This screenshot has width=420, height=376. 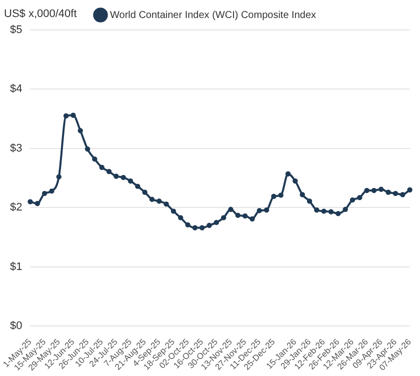 What do you see at coordinates (16, 266) in the screenshot?
I see `y-tick-label: $1` at bounding box center [16, 266].